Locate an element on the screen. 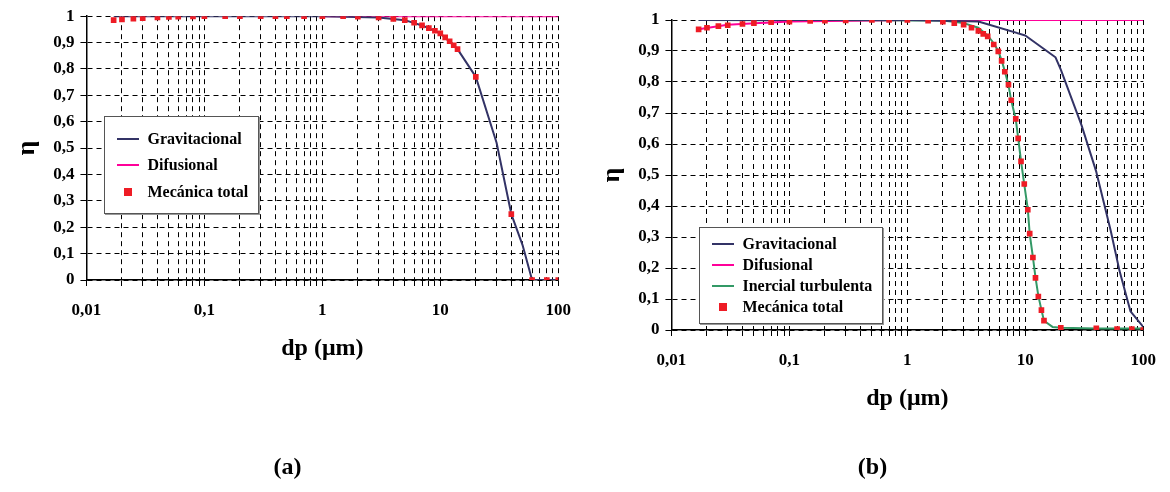 The width and height of the screenshot is (1170, 492). text: (a) is located at coordinates (287, 465).